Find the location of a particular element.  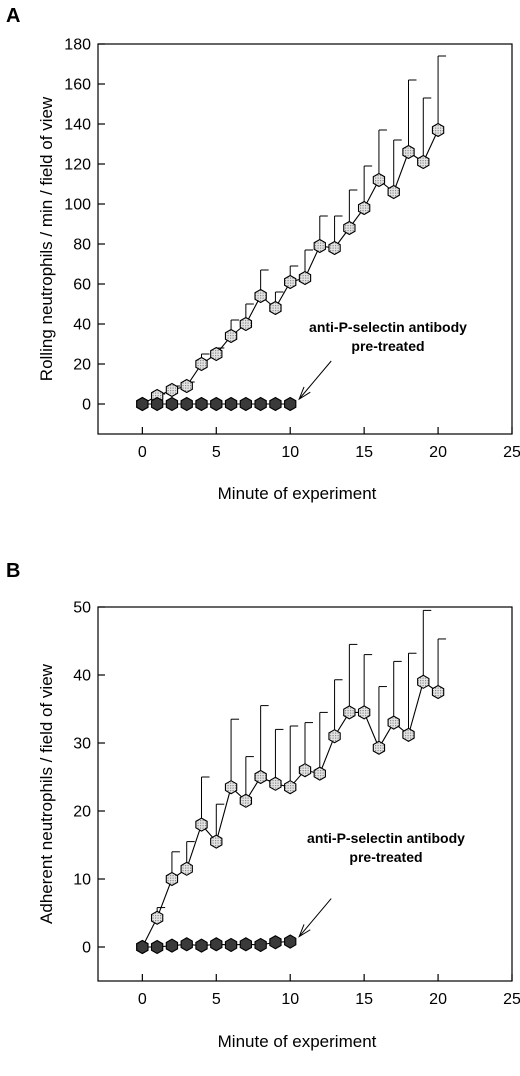

y-tick-label-a-180: 180 is located at coordinates (77, 45).